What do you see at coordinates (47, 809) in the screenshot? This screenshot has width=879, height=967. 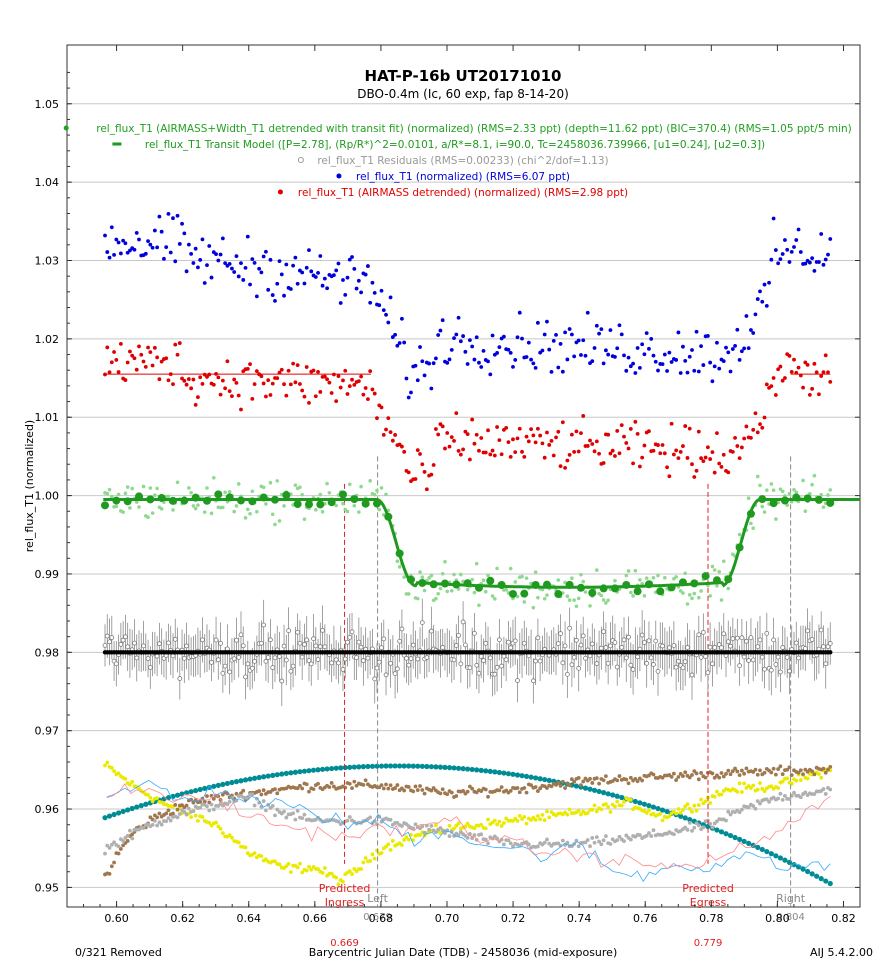 I see `y-tick-label: 0.96` at bounding box center [47, 809].